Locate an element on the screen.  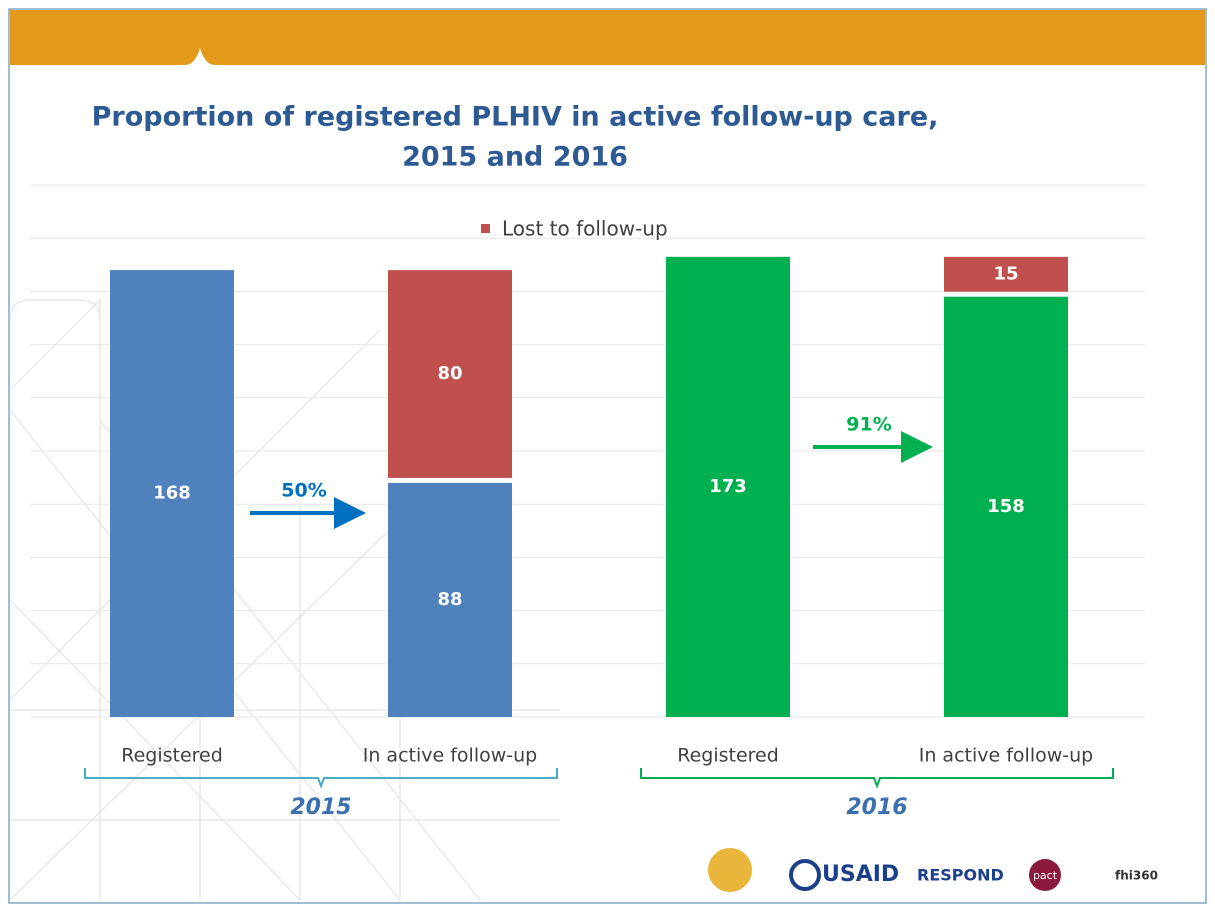
data-label: 158 is located at coordinates (1006, 506).